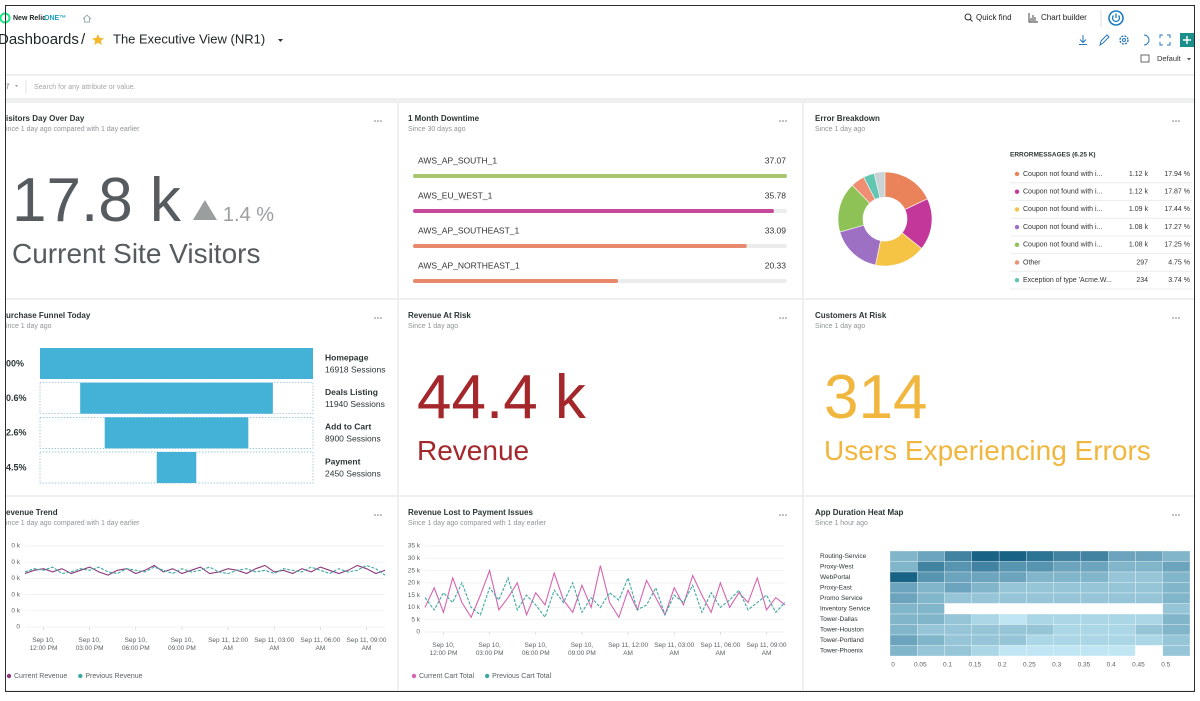 Image resolution: width=1200 pixels, height=701 pixels. Describe the element at coordinates (85, 87) in the screenshot. I see `filter-placeholder: Search for any attribute or value.` at that location.